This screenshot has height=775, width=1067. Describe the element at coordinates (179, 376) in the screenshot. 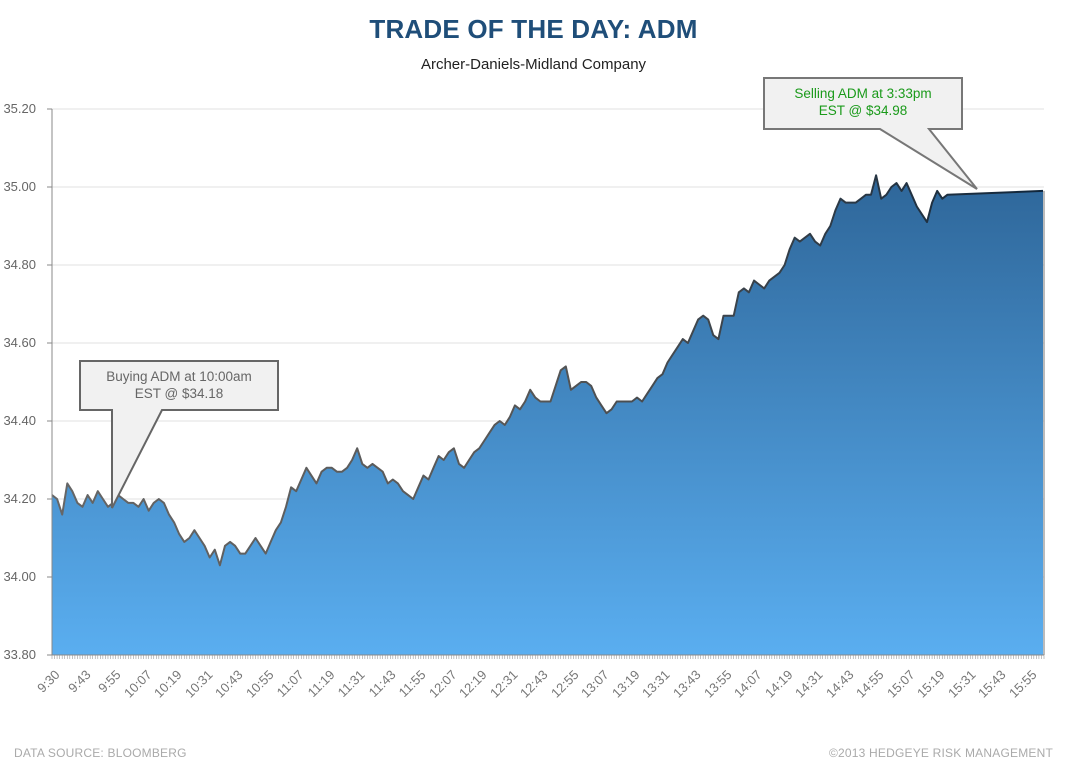

I see `buy-annotation-line1: Buying ADM at 10:00am` at that location.